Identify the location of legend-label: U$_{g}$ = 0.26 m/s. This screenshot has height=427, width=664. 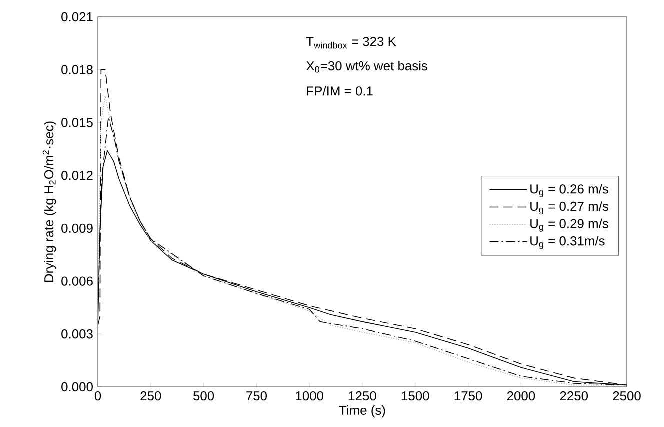
(569, 191).